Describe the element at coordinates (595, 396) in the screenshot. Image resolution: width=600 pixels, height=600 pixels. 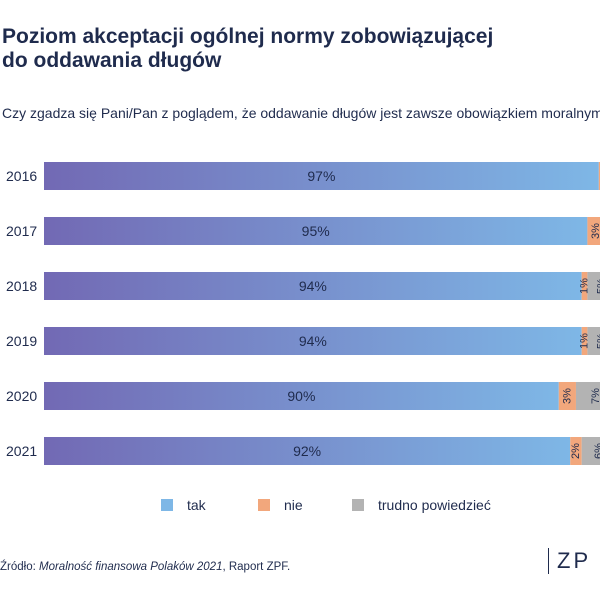
I see `data-label-trudno-2020: 7%` at that location.